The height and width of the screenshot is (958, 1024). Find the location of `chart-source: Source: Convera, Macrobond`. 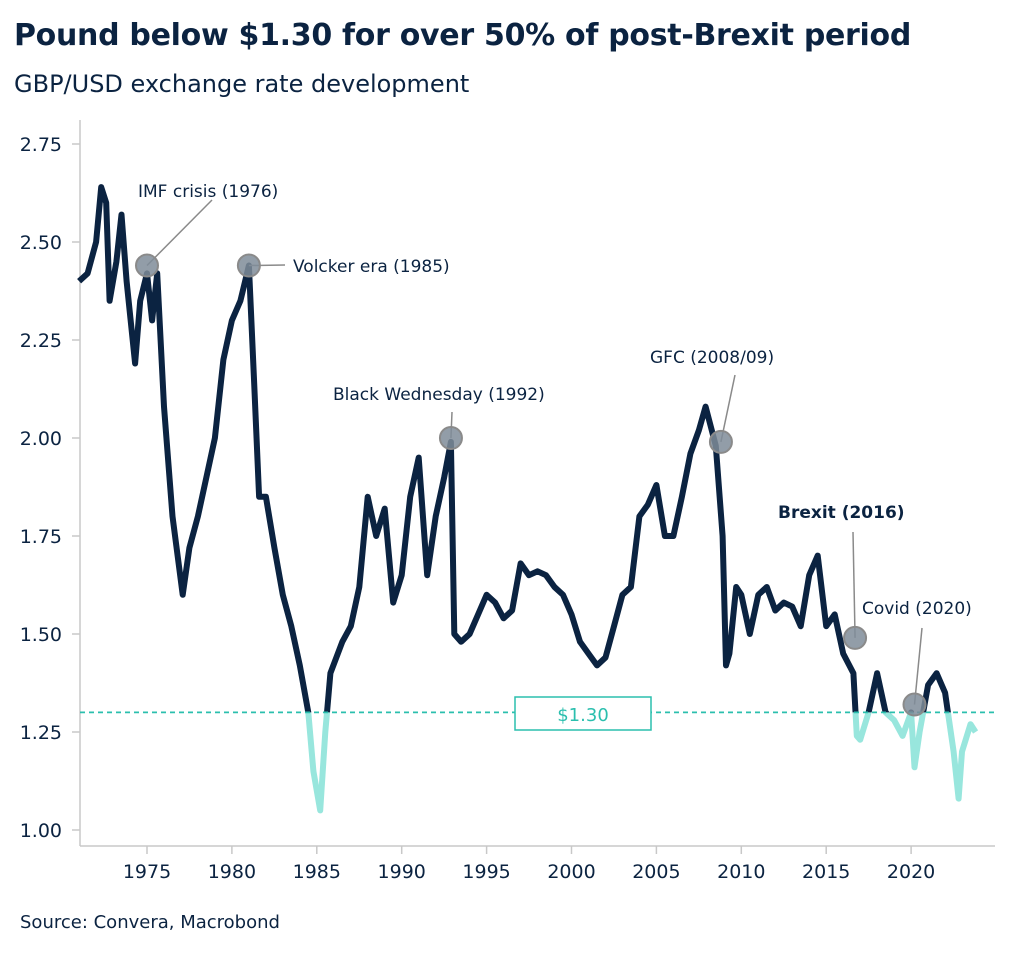

chart-source: Source: Convera, Macrobond is located at coordinates (150, 922).